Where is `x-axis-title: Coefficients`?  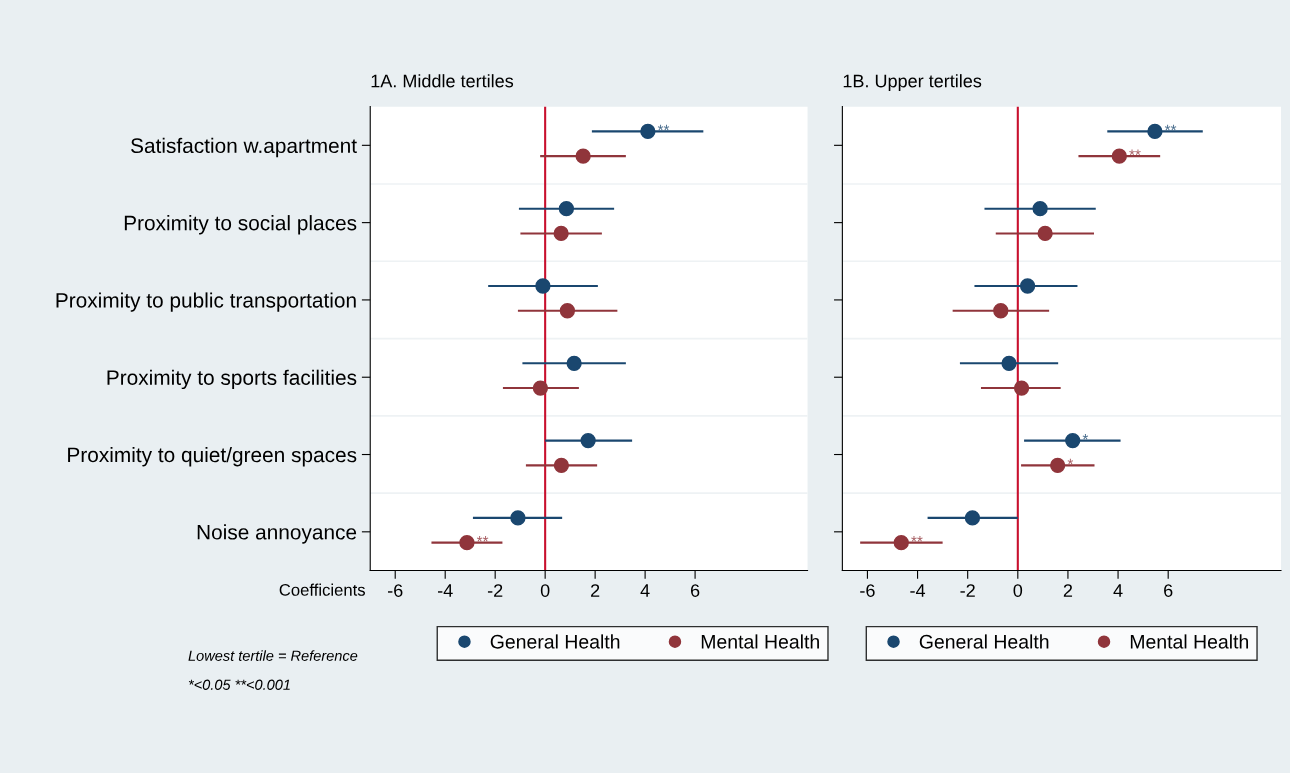 x-axis-title: Coefficients is located at coordinates (322, 589).